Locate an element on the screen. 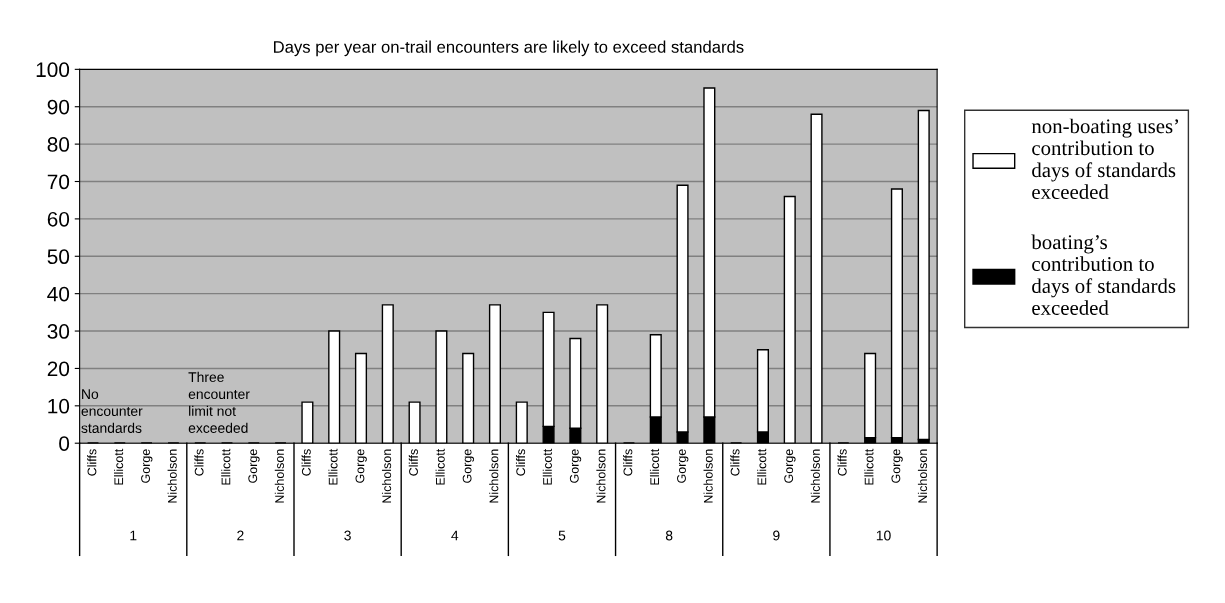  y-tick-label: 20 is located at coordinates (58, 369).